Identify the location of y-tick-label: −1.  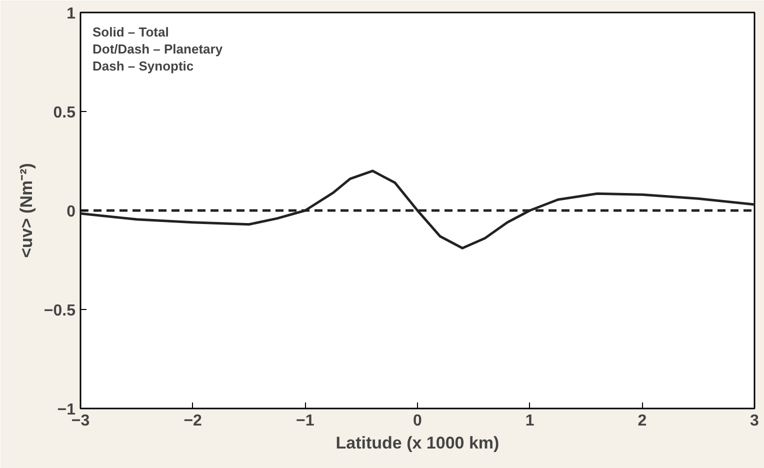
(66, 410).